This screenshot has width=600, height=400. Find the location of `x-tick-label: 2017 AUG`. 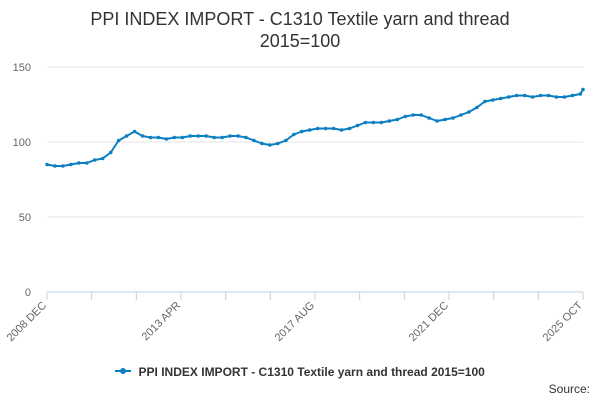

x-tick-label: 2017 AUG is located at coordinates (295, 322).